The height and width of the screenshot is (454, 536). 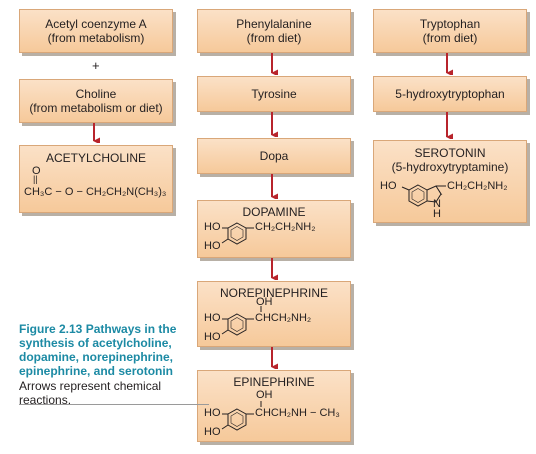 What do you see at coordinates (450, 38) in the screenshot?
I see `tryptophan-source: (from diet)` at bounding box center [450, 38].